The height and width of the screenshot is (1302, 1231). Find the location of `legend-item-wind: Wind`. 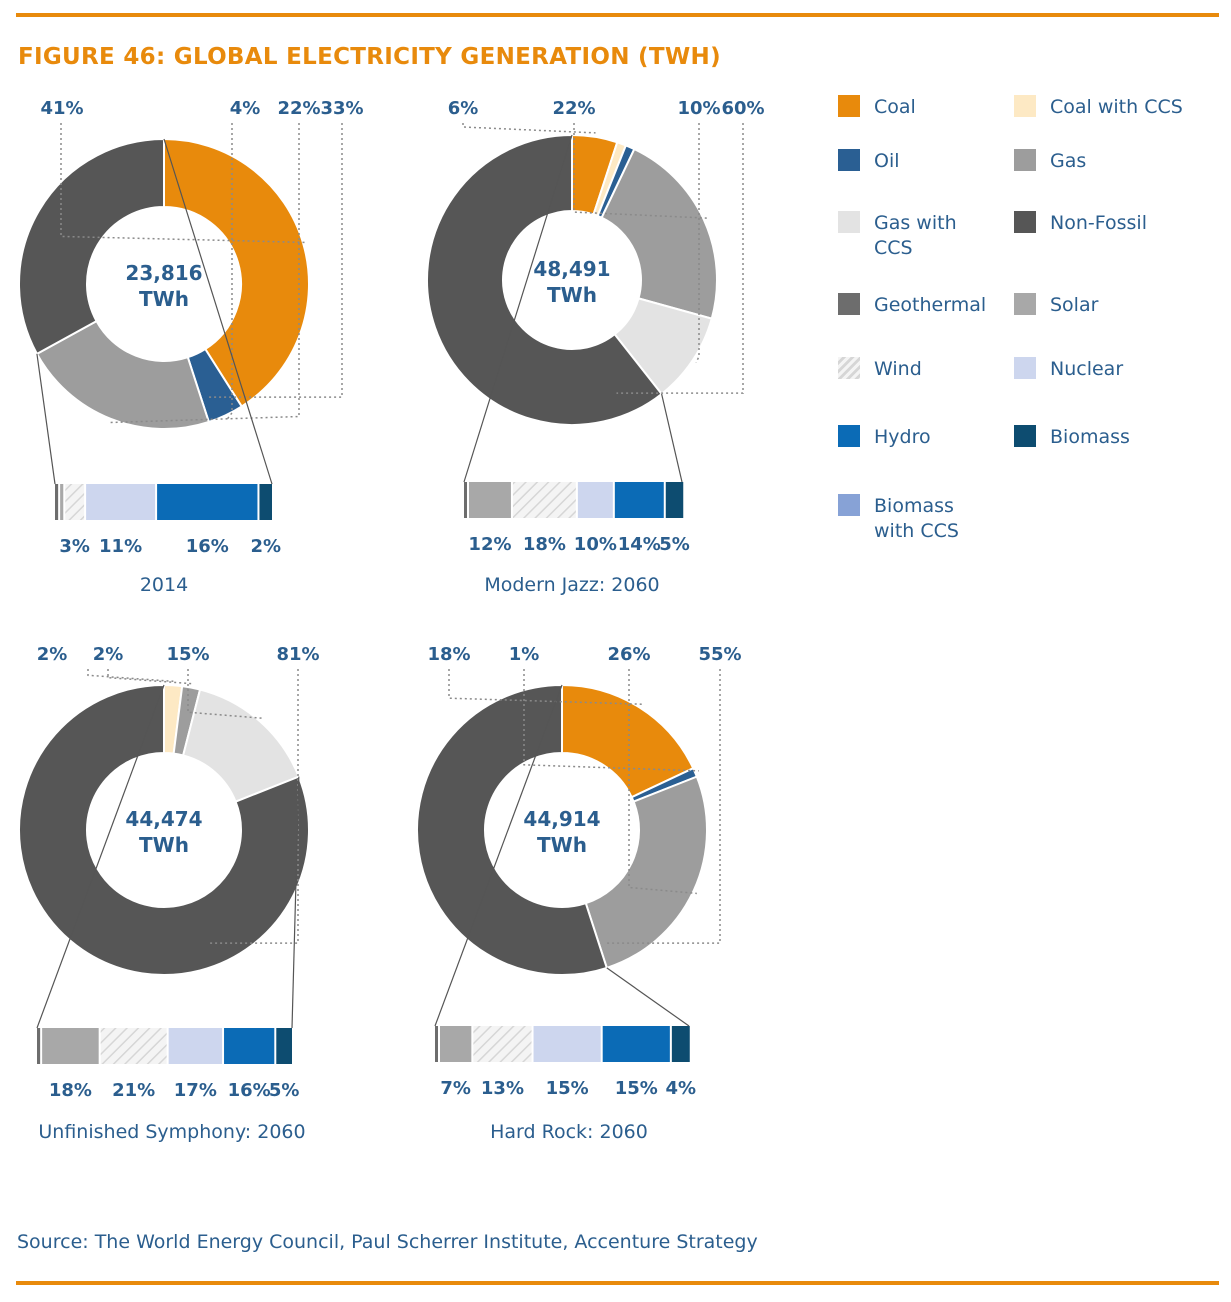

legend-item-wind: Wind is located at coordinates (926, 369).